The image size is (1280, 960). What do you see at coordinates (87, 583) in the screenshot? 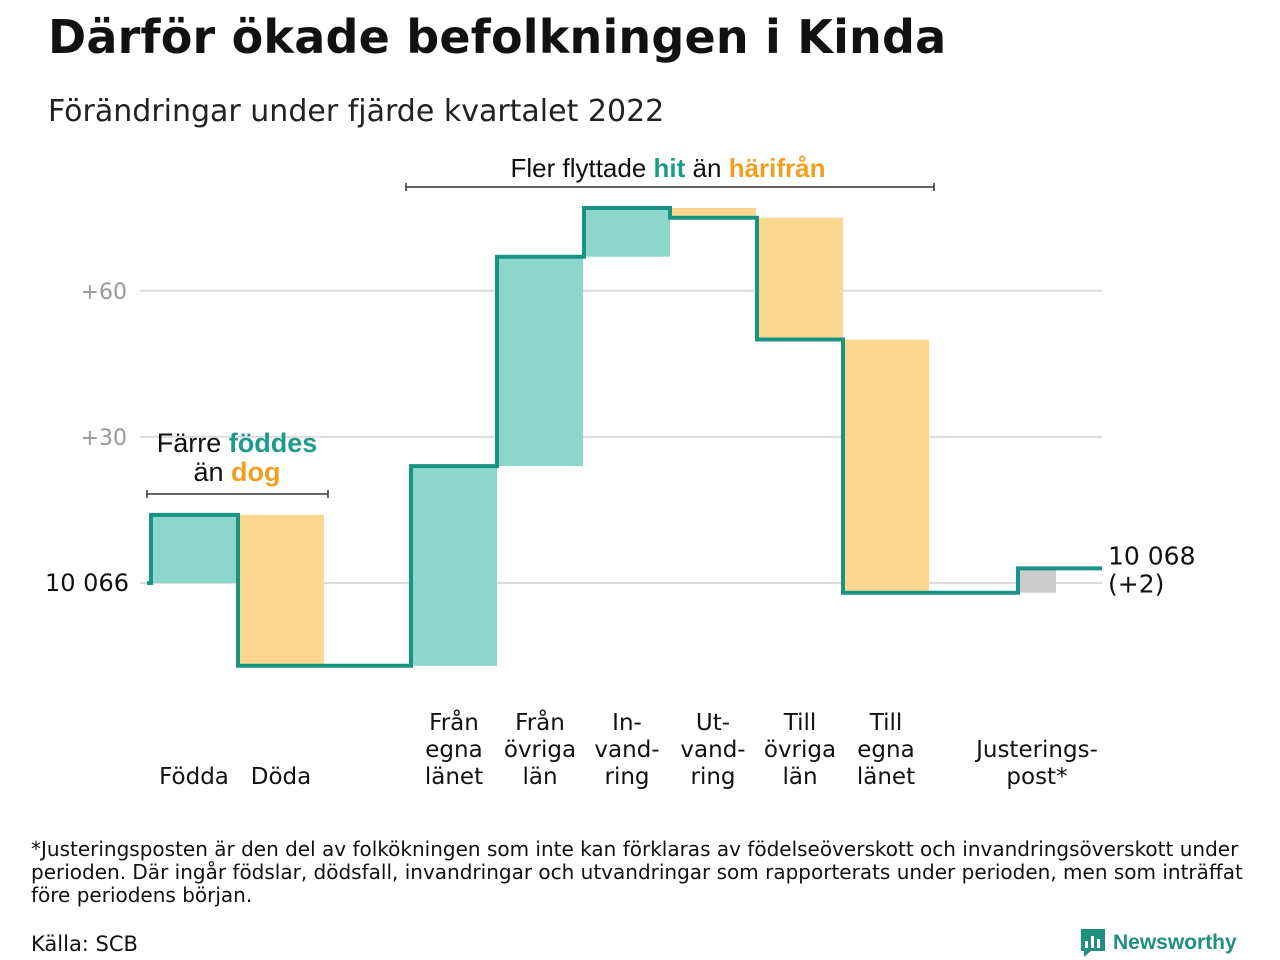
I see `start-value-label: 10 066` at bounding box center [87, 583].